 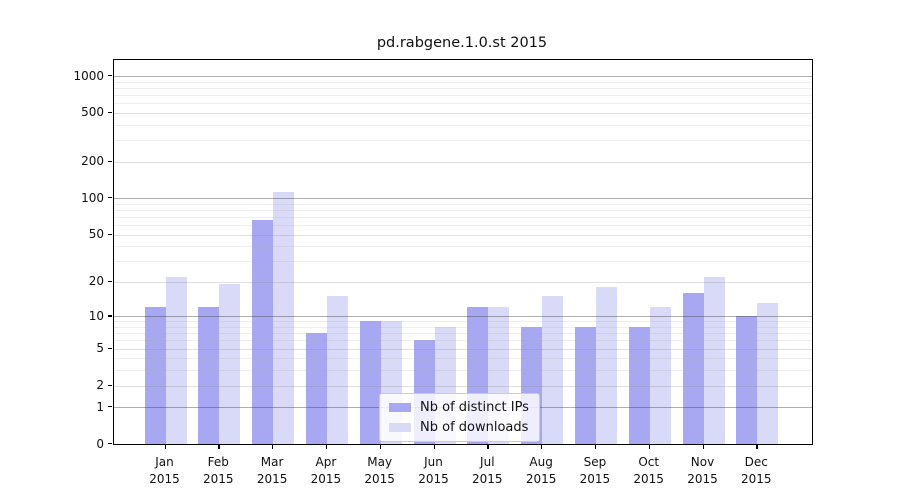 I want to click on xtick-month: Nov, so click(x=702, y=462).